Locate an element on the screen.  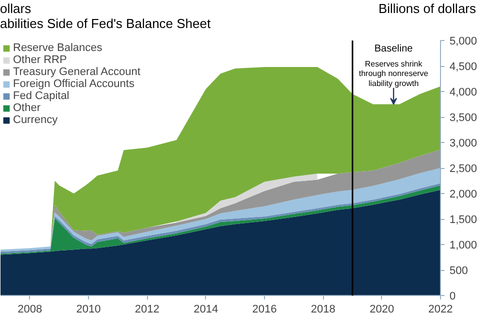
legend-label: Treasury General Account is located at coordinates (76, 72).